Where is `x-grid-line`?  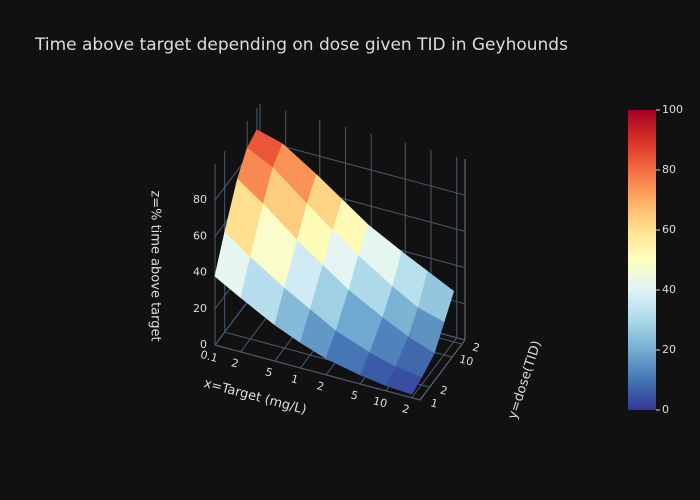
x-grid-line is located at coordinates (434, 368).